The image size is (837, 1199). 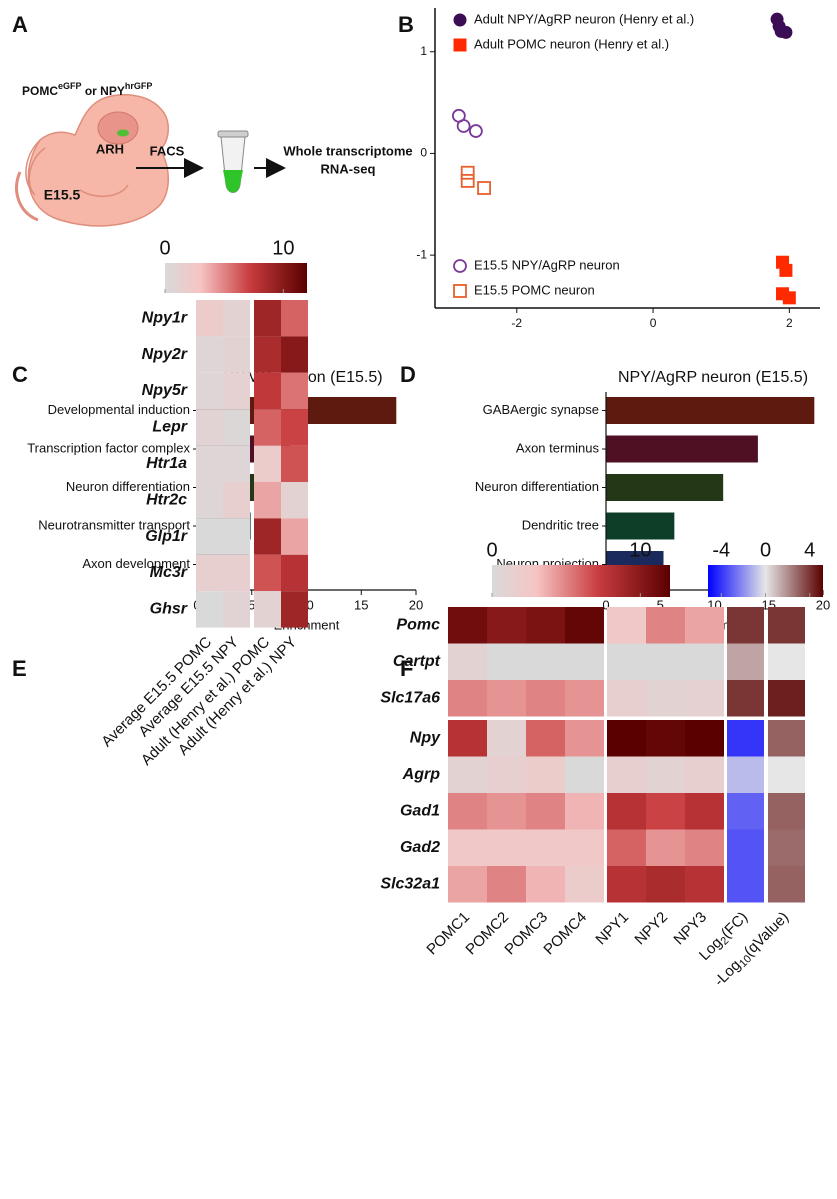 I want to click on x-tick-label: 20, so click(x=416, y=604).